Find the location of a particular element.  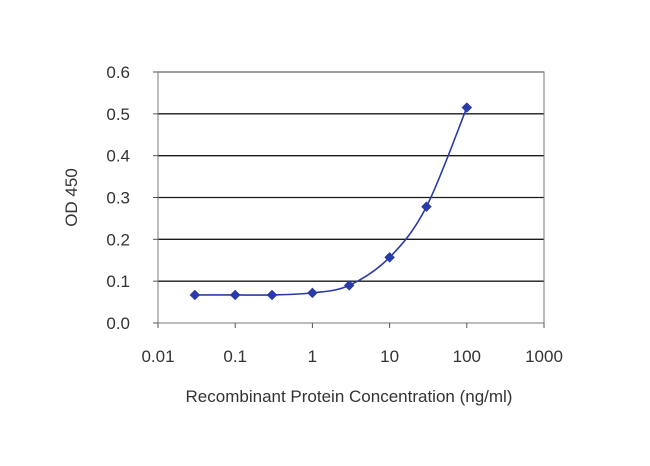

y-tick-label: 0.6 is located at coordinates (118, 72).